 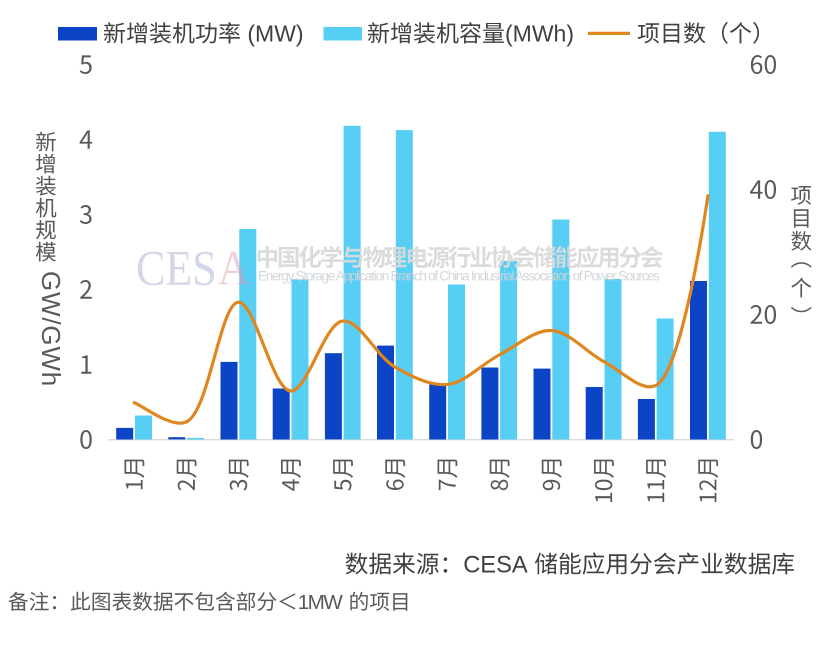 I want to click on svg-text: (MWh), so click(x=539, y=34).